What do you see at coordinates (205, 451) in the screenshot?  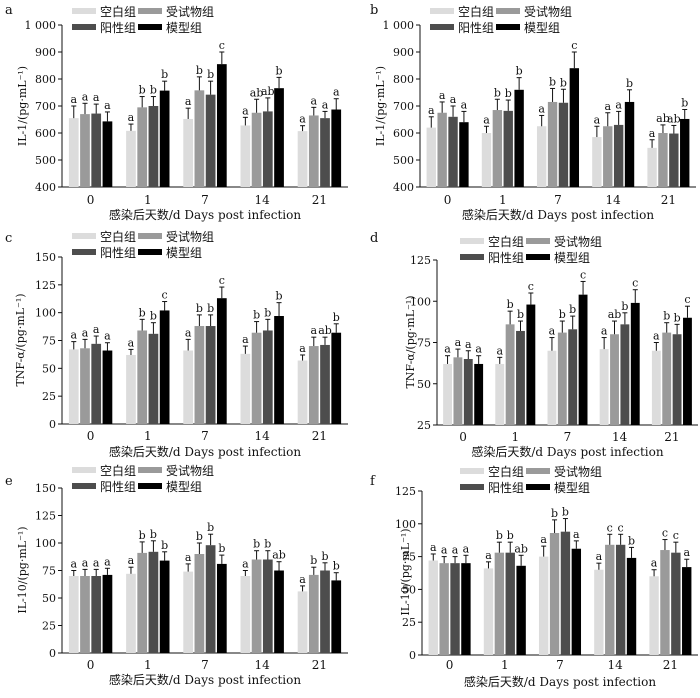 I see `x-axis-label: 感染后天数/d Days post infection` at bounding box center [205, 451].